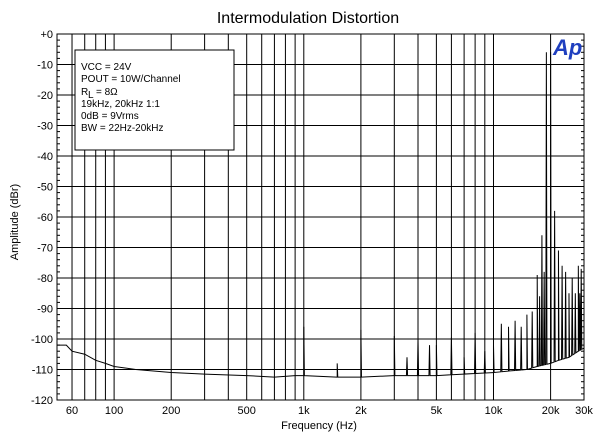 The height and width of the screenshot is (441, 596). What do you see at coordinates (15, 222) in the screenshot?
I see `y-axis-label: Amplitude (dBr)` at bounding box center [15, 222].